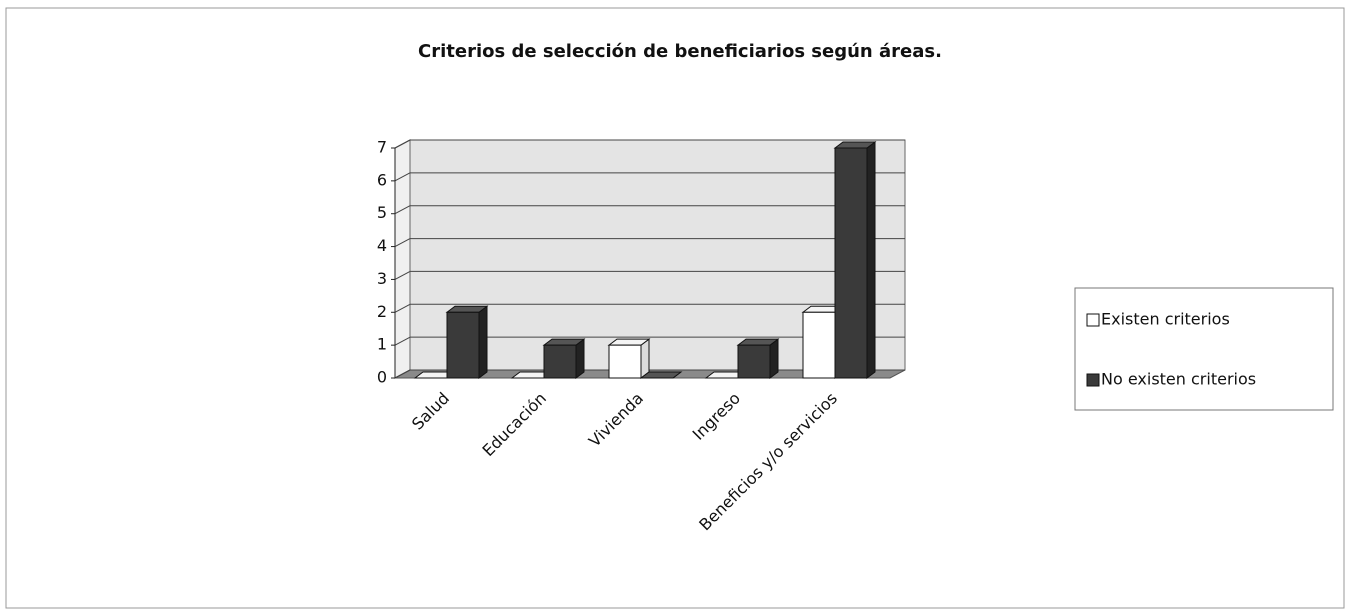  I want to click on legend-label: Existen criterios, so click(1165, 319).